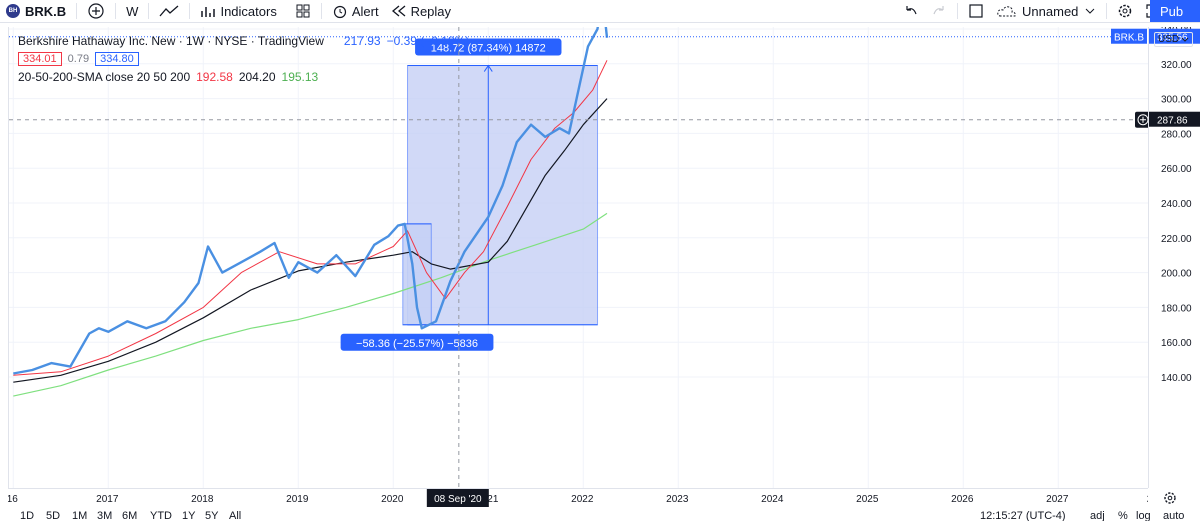 This screenshot has width=1200, height=521. I want to click on indicators-icon, so click(208, 12).